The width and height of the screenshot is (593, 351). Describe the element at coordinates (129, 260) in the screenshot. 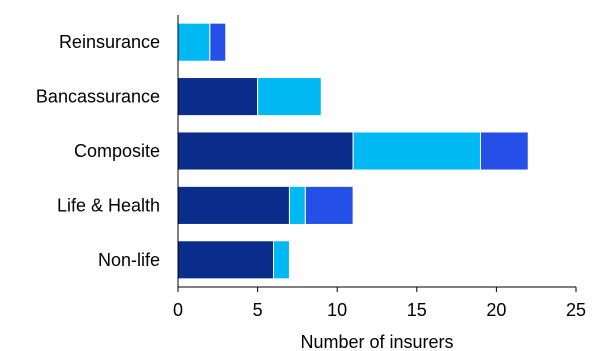

I see `category-label-non-life: Non-life` at that location.